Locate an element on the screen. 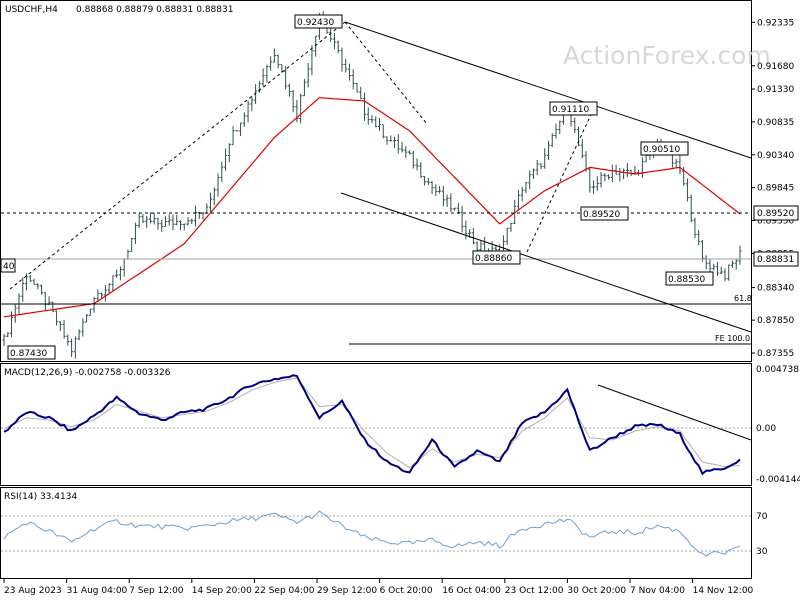 This screenshot has width=800, height=600. time-tick-label: 14 Sep 20:00 is located at coordinates (222, 591).